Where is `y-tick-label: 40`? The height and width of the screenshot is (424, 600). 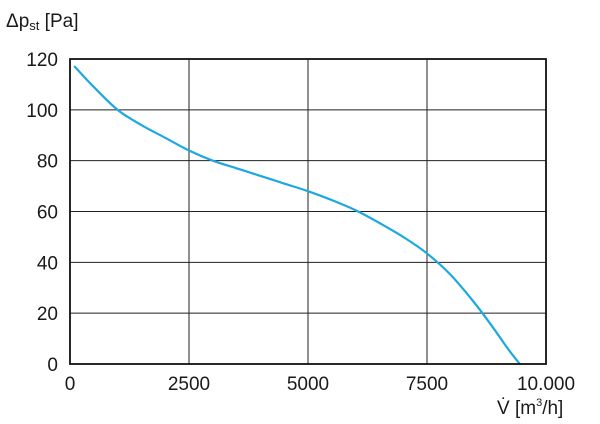
y-tick-label: 40 is located at coordinates (47, 263).